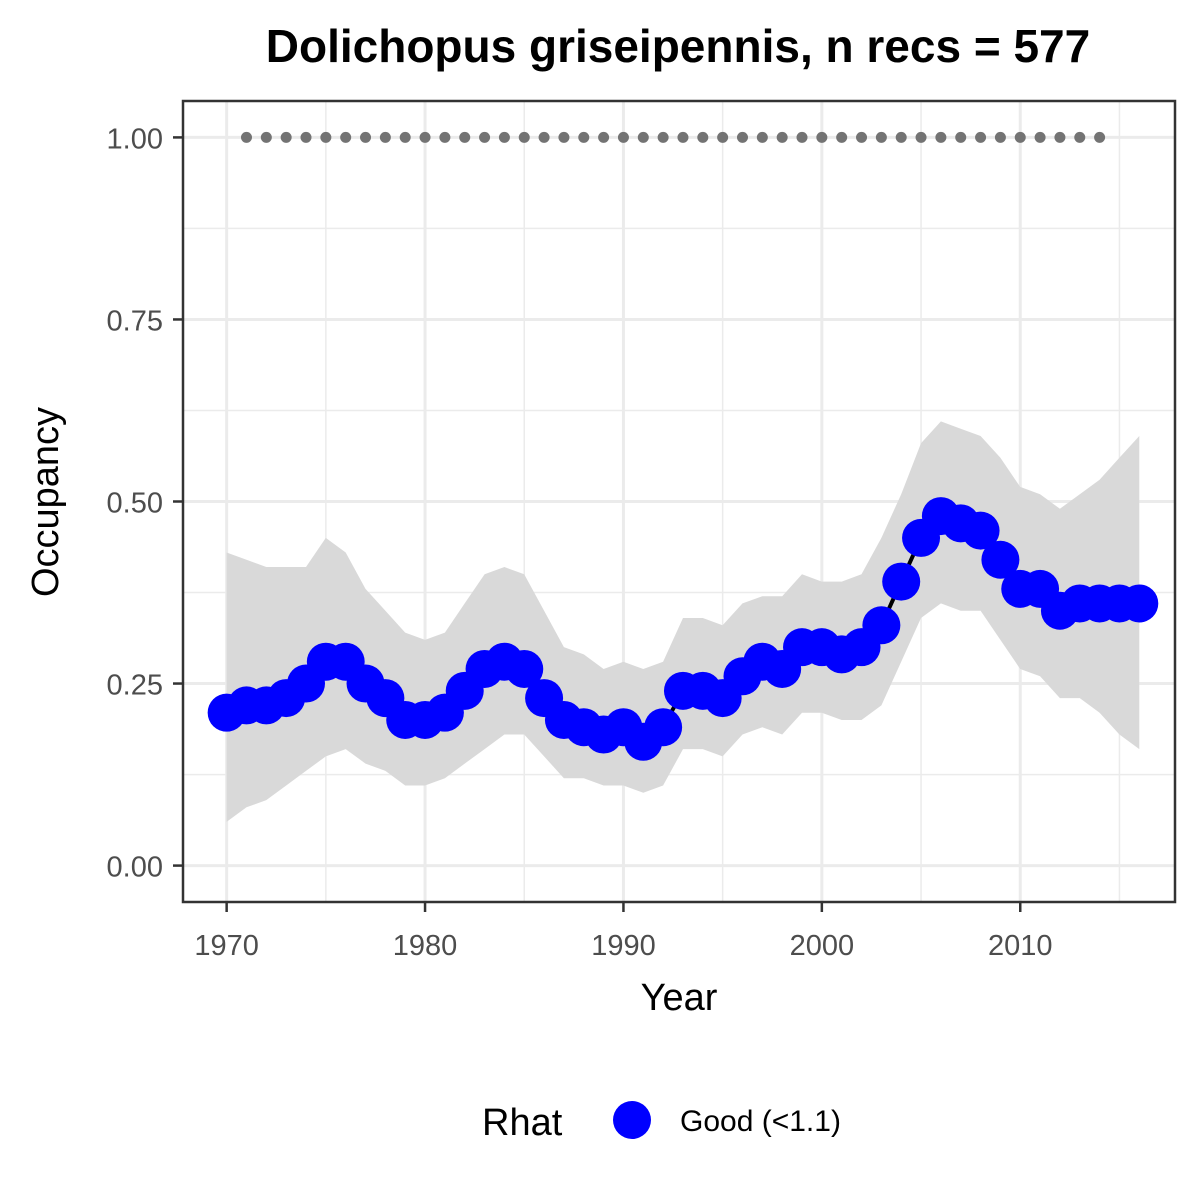 This screenshot has height=1200, width=1200. I want to click on chart-title: Dolichopus griseipennis, n recs = 577, so click(678, 46).